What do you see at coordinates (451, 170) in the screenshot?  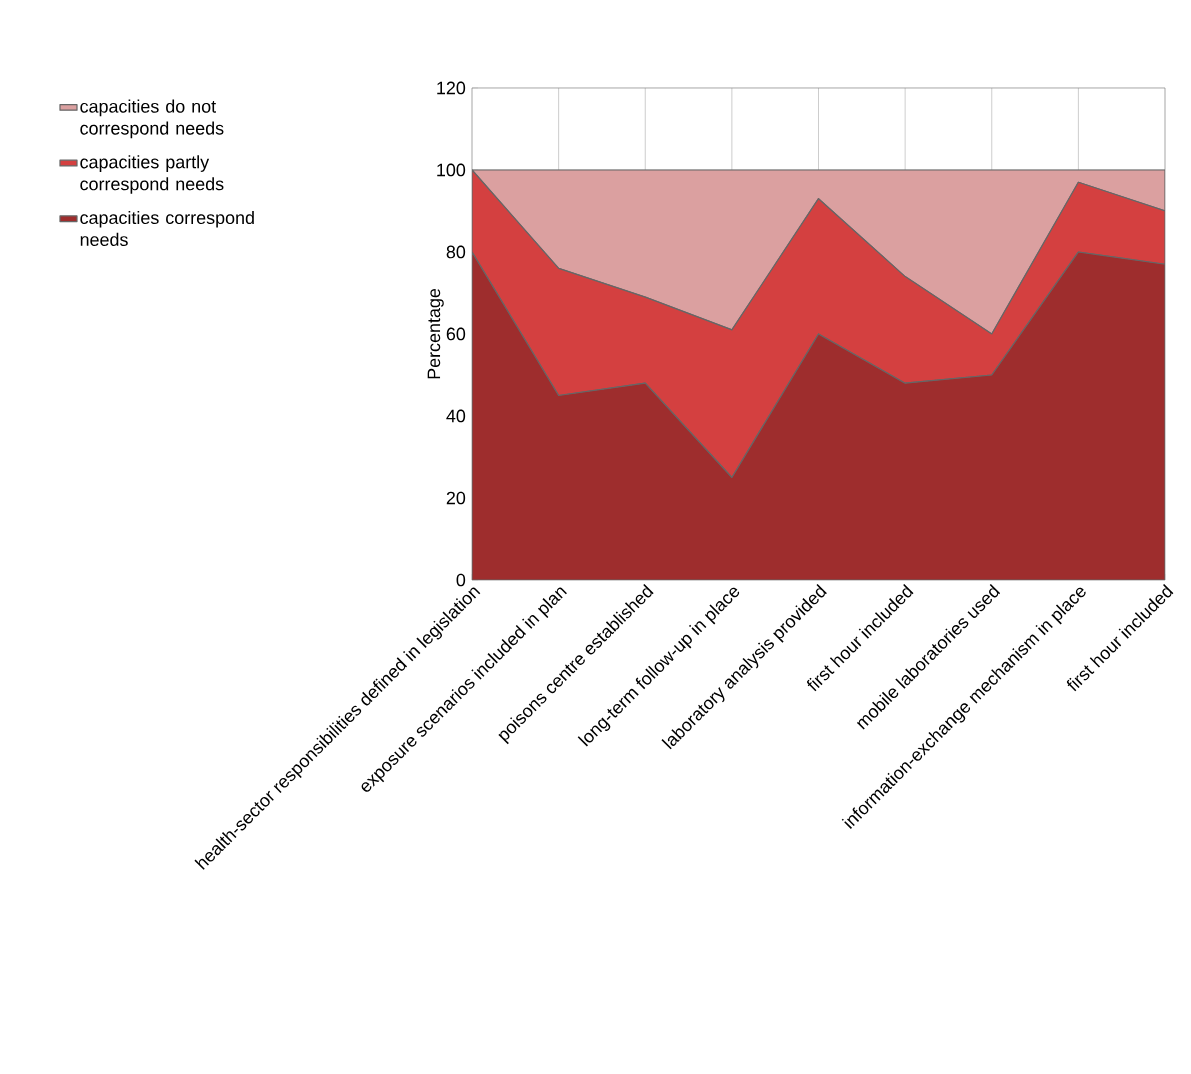 I see `y-tick-label: 100` at bounding box center [451, 170].